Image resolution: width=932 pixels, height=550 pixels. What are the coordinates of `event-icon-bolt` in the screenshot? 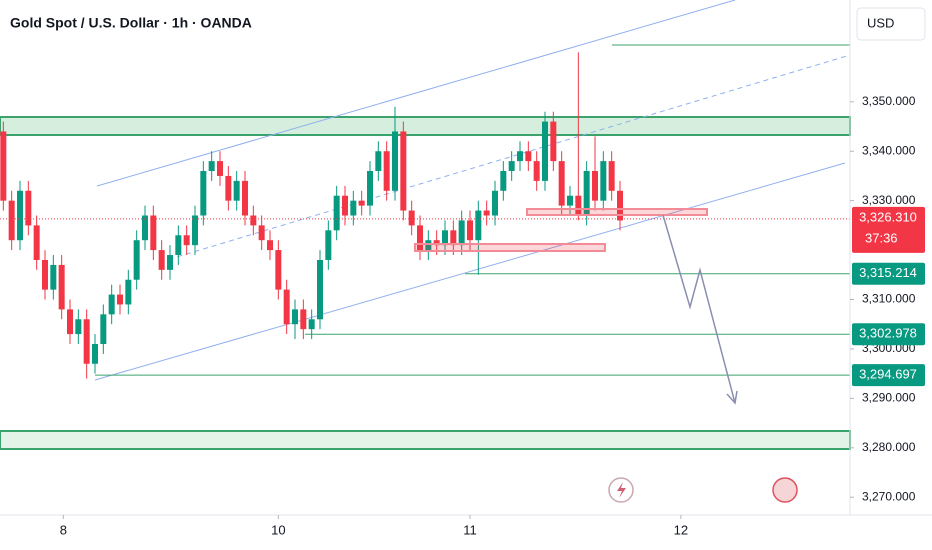 It's located at (621, 490).